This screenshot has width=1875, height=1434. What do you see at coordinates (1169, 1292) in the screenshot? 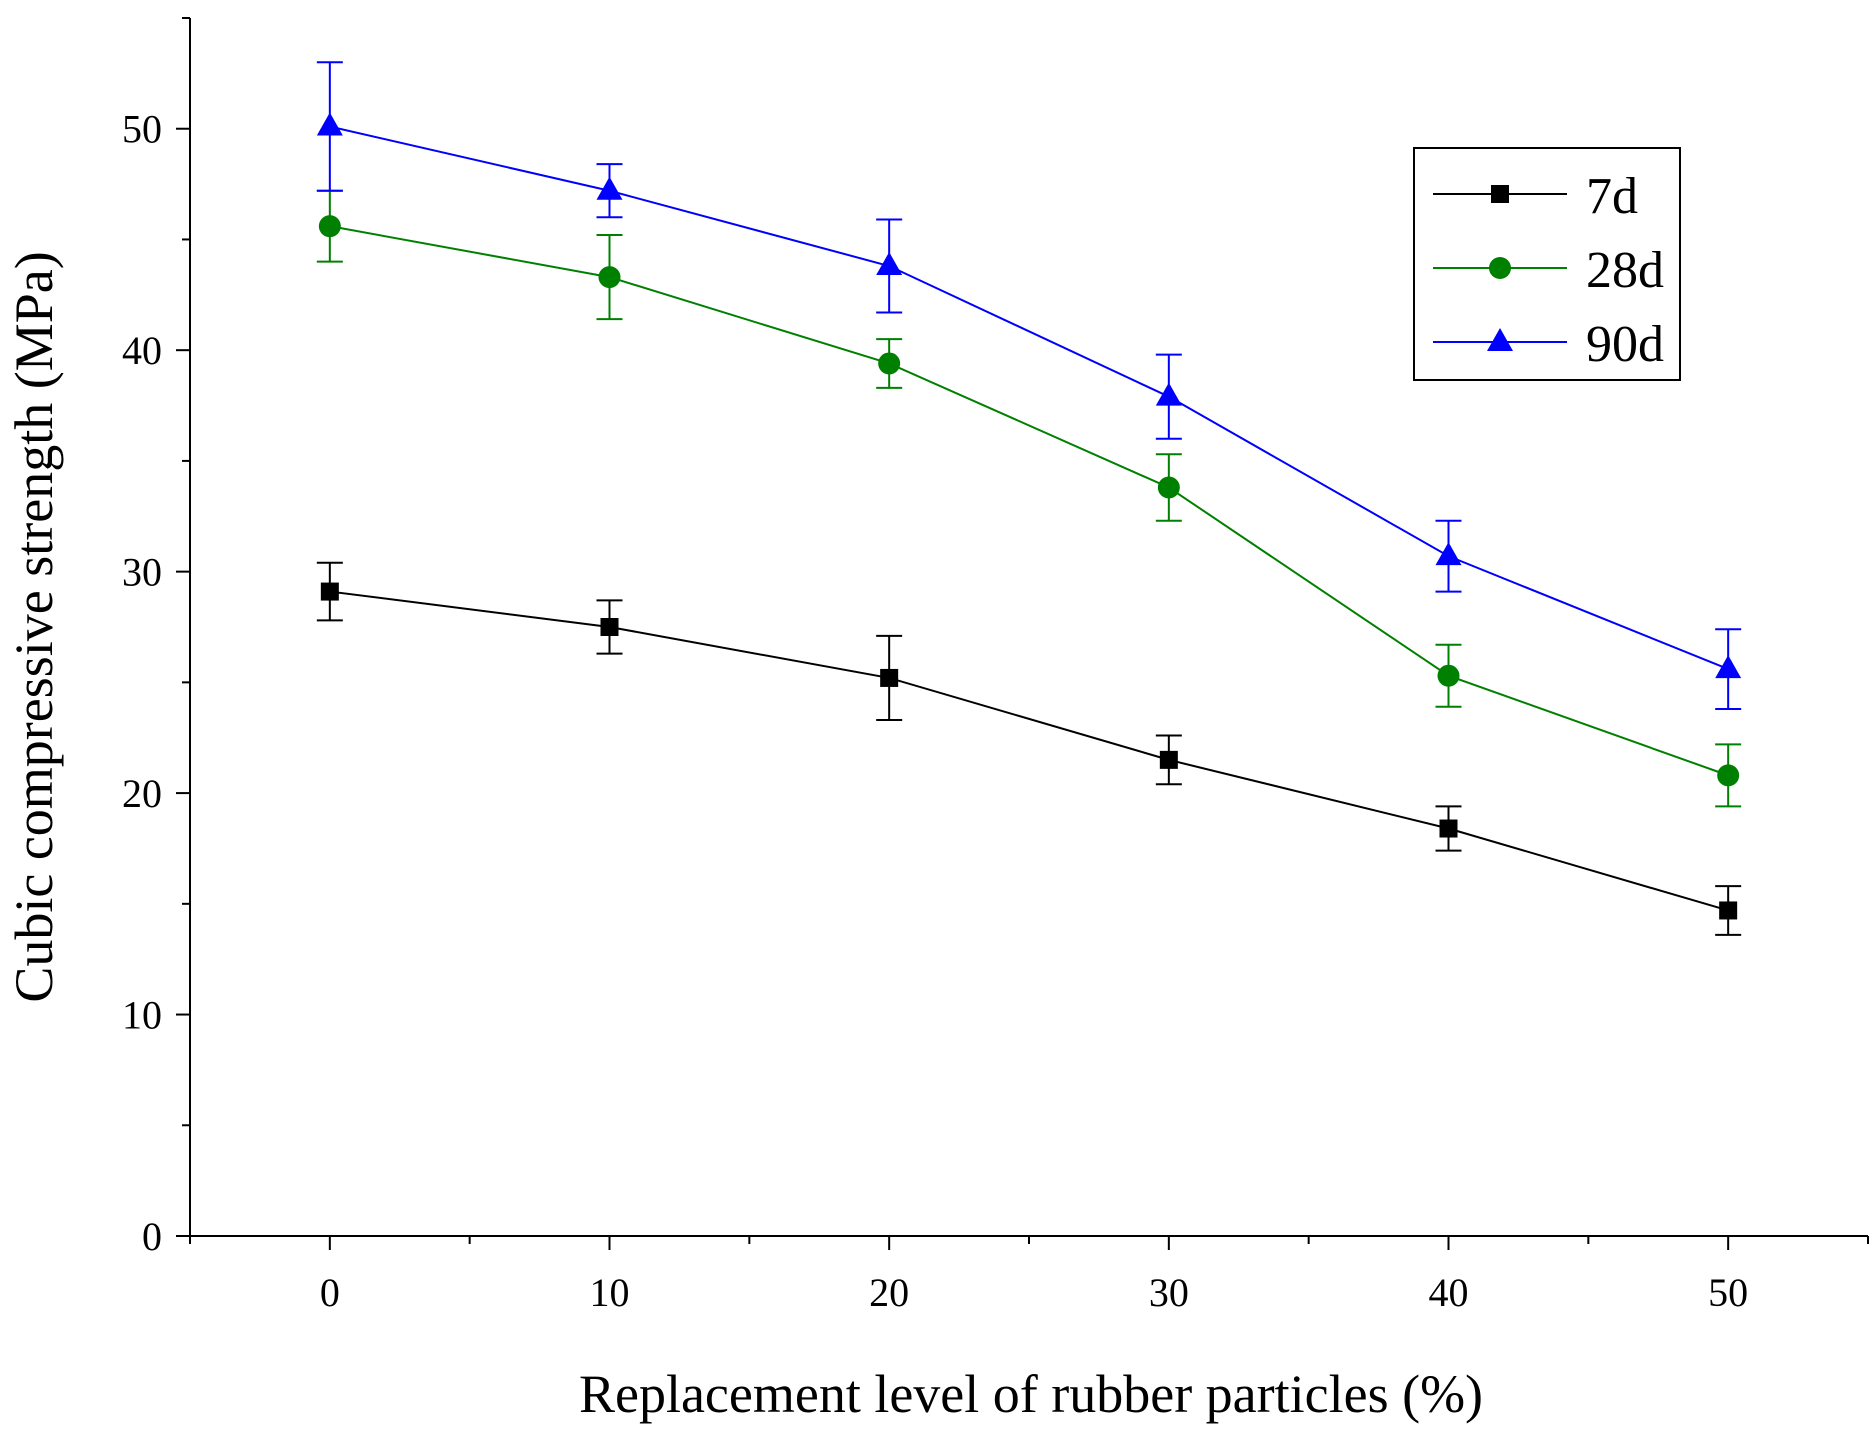
I see `x-tick-label: 30` at bounding box center [1169, 1292].